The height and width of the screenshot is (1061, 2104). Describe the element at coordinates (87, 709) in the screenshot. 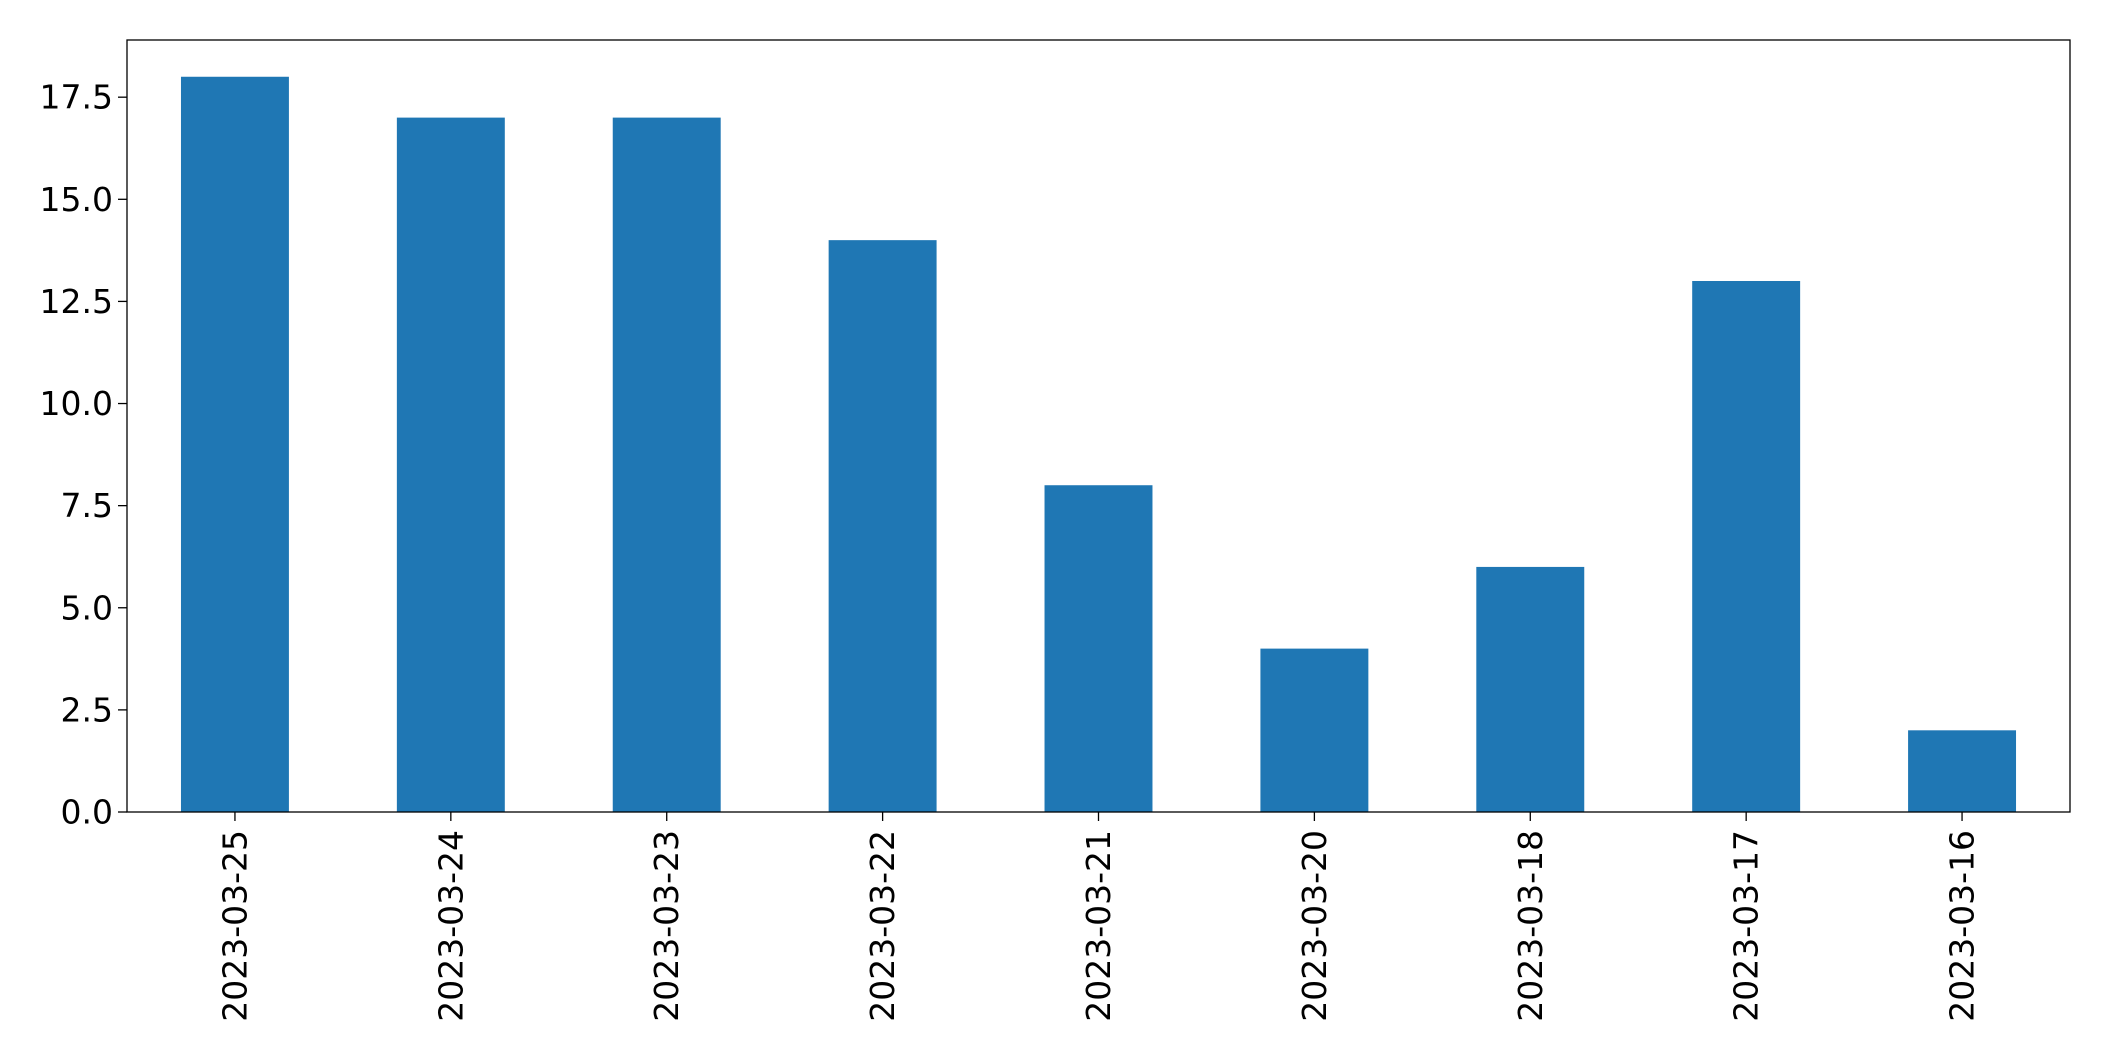

I see `y-tick-label: 2.5` at that location.